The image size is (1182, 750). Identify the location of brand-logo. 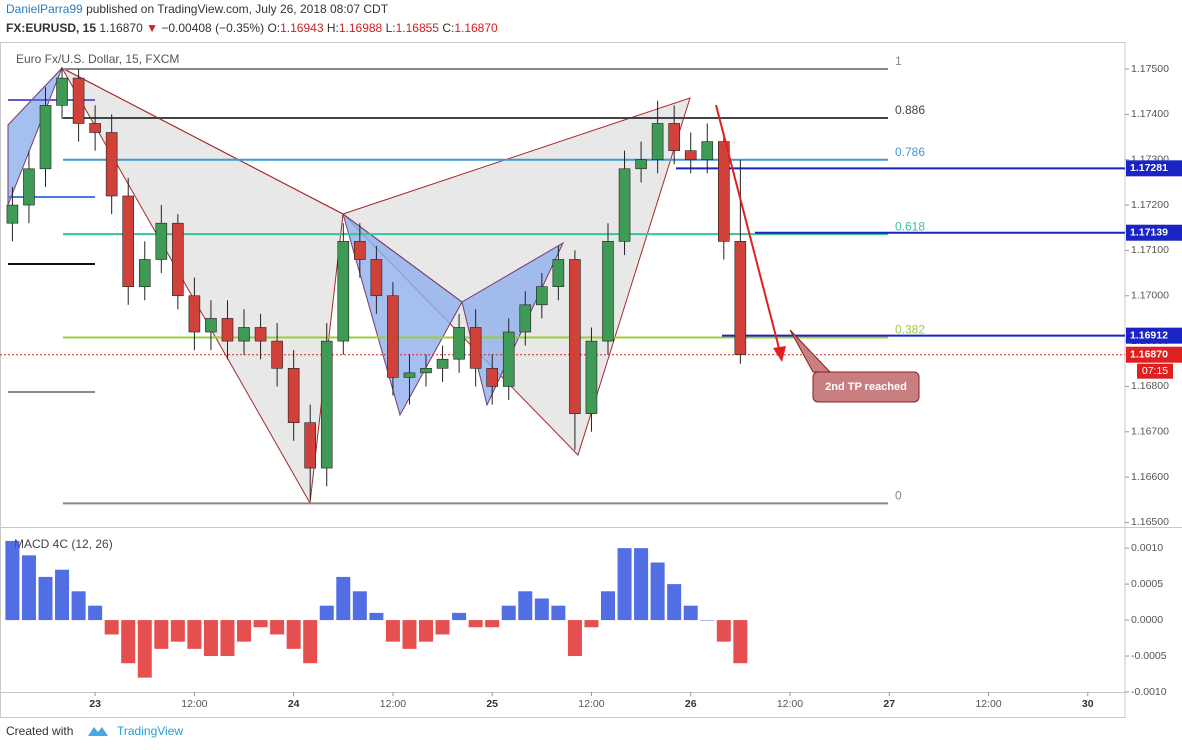
(98, 731).